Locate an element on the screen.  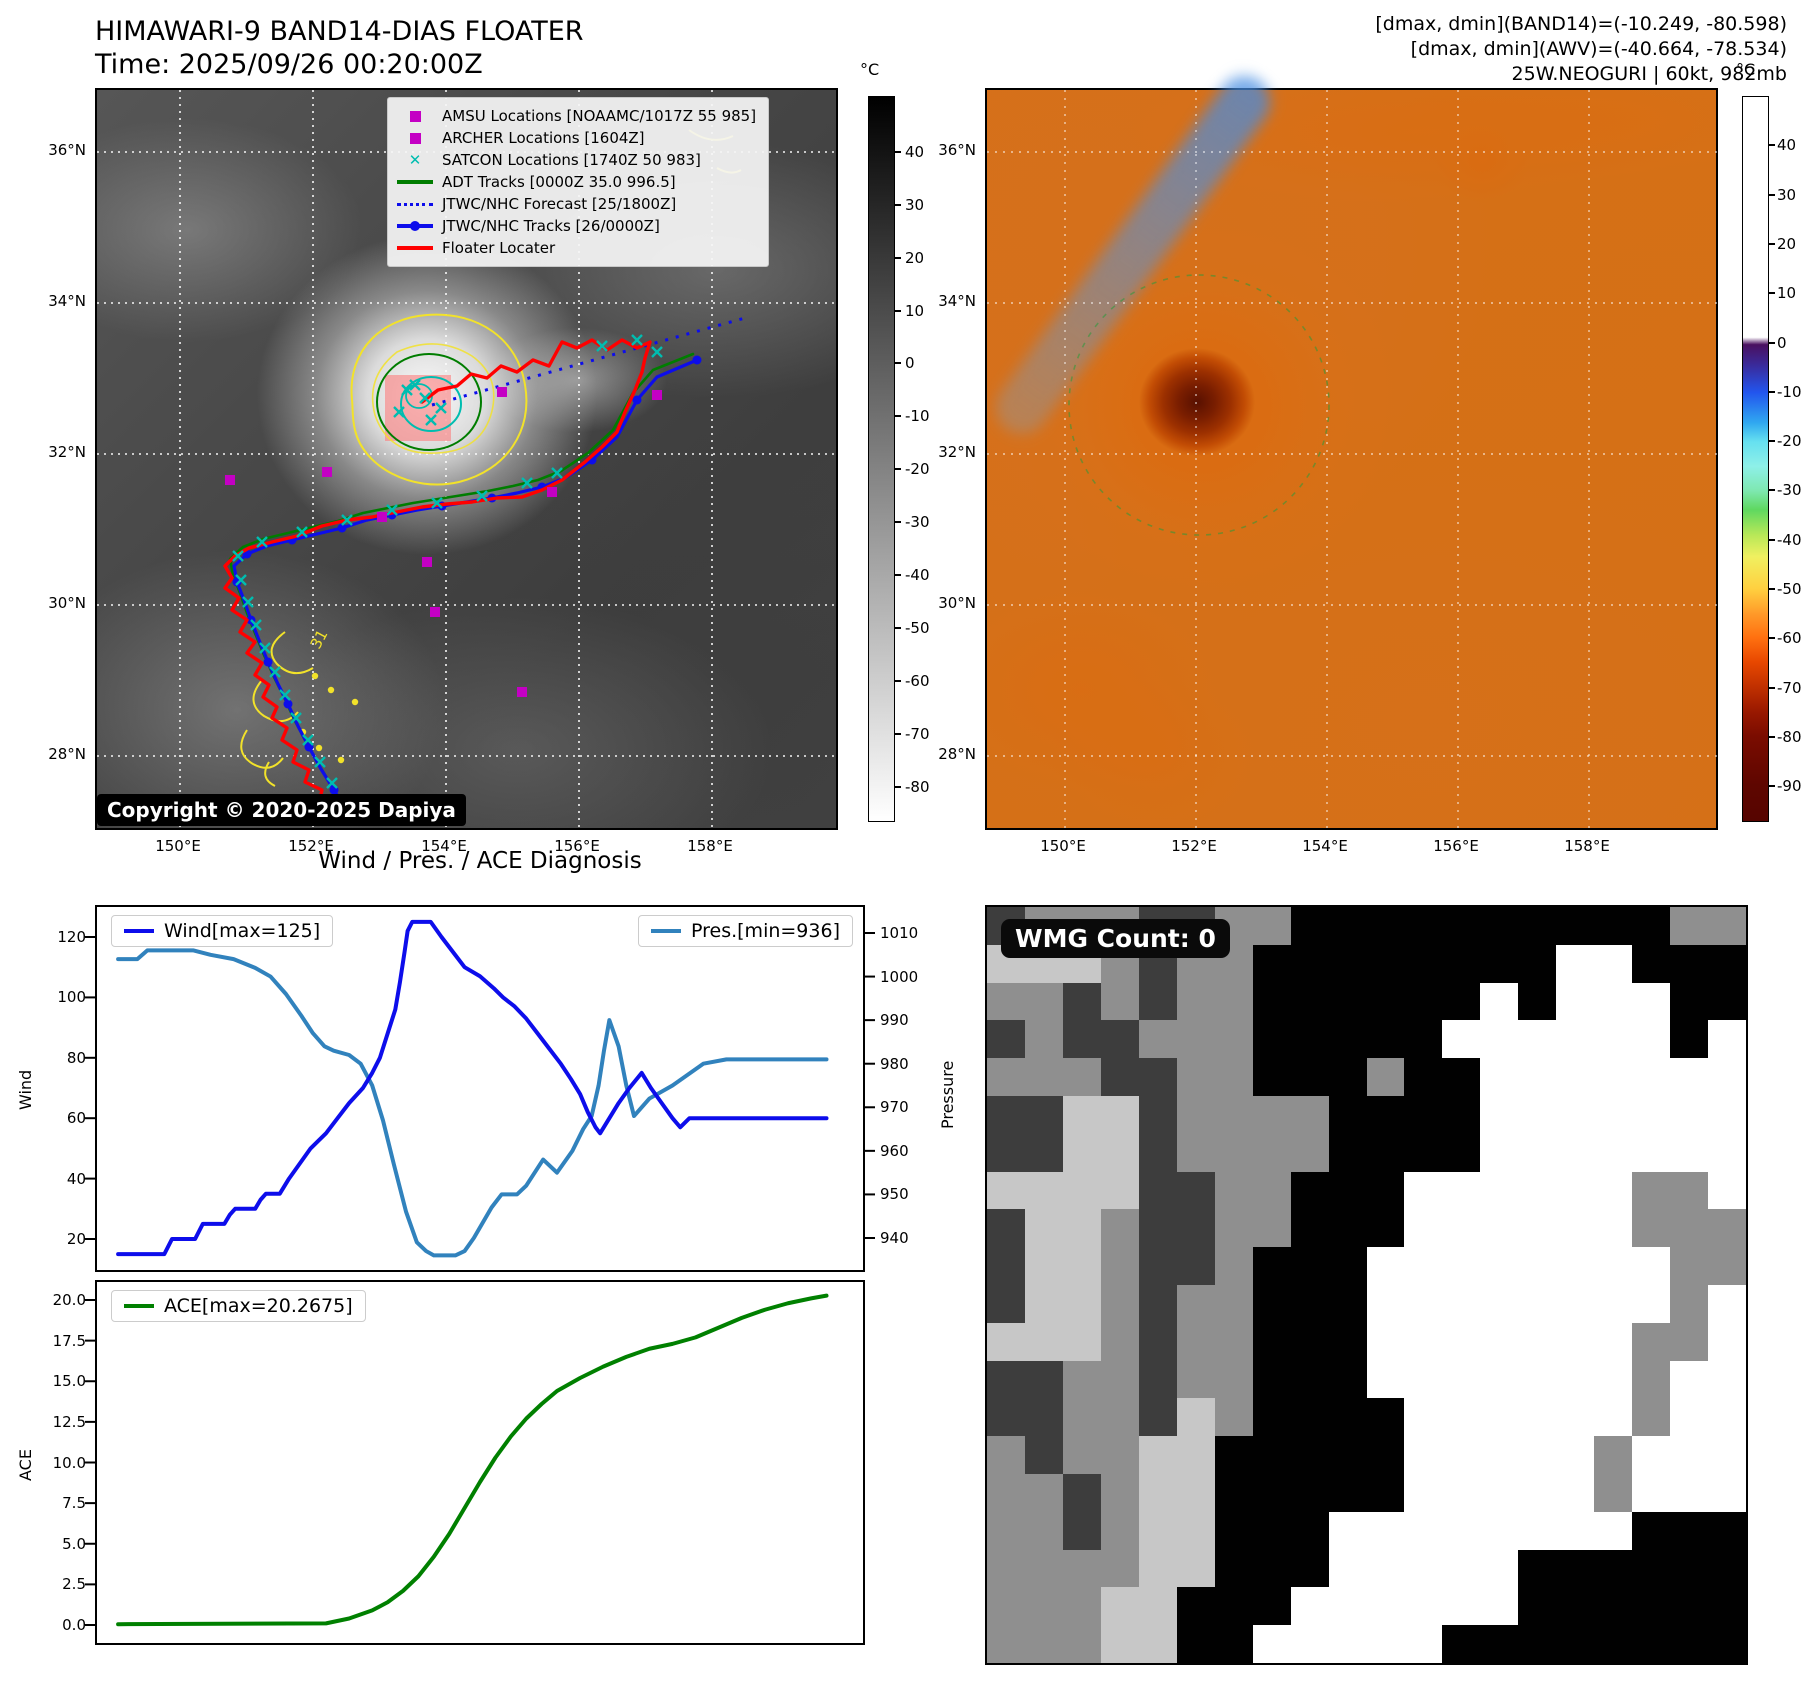
ace-axis-tick: 10.0 is located at coordinates (69, 1462).